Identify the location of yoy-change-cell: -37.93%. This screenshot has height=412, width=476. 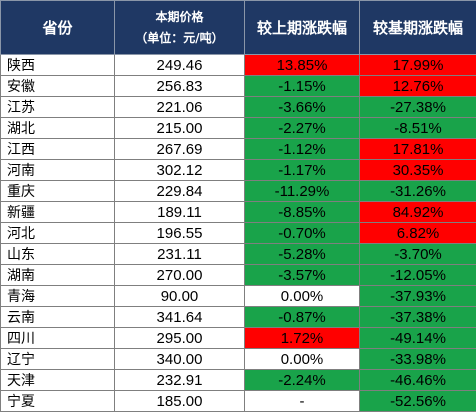
(418, 296).